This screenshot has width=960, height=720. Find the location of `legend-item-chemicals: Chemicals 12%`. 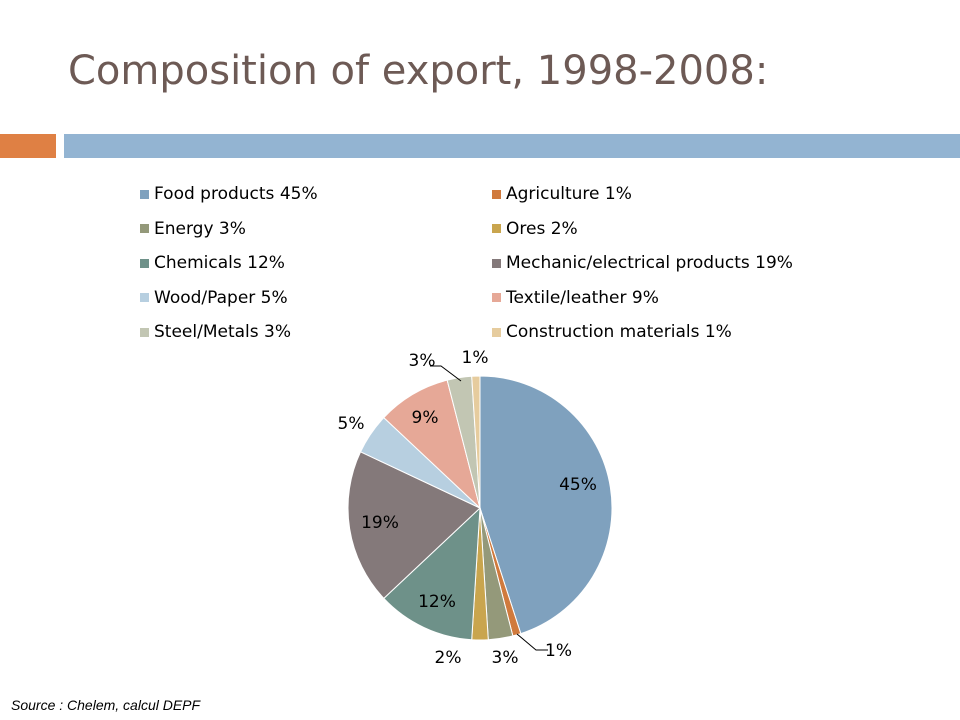

legend-item-chemicals: Chemicals 12% is located at coordinates (316, 263).